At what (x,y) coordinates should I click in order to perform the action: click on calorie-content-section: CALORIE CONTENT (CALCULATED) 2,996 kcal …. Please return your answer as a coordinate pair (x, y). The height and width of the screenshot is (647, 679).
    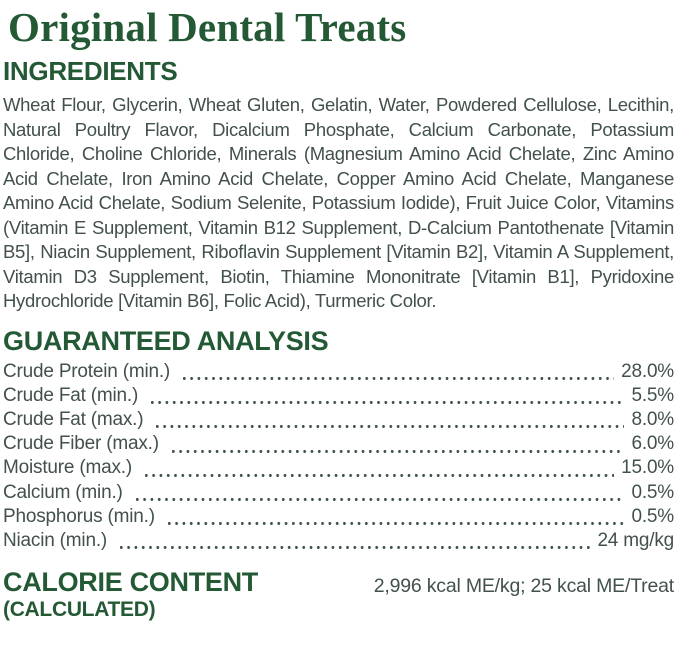
    Looking at the image, I should click on (338, 594).